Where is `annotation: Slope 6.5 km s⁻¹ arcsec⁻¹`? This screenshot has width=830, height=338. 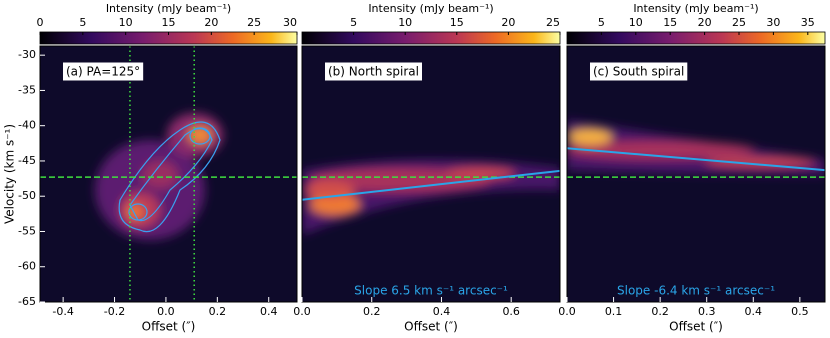
annotation: Slope 6.5 km s⁻¹ arcsec⁻¹ is located at coordinates (431, 291).